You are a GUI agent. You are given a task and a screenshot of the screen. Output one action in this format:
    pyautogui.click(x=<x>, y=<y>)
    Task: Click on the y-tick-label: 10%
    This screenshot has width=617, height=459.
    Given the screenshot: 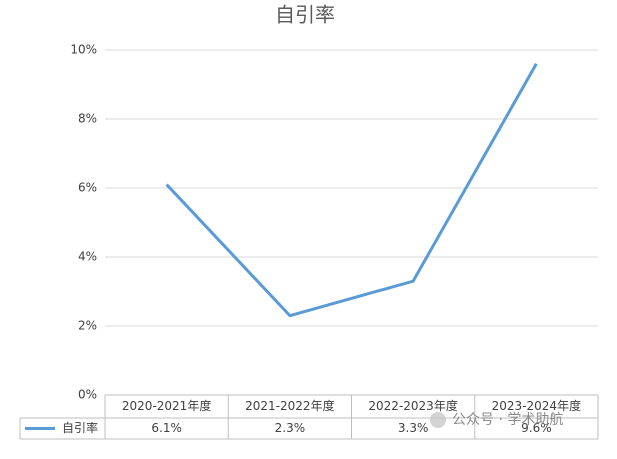 What is the action you would take?
    pyautogui.click(x=83, y=50)
    